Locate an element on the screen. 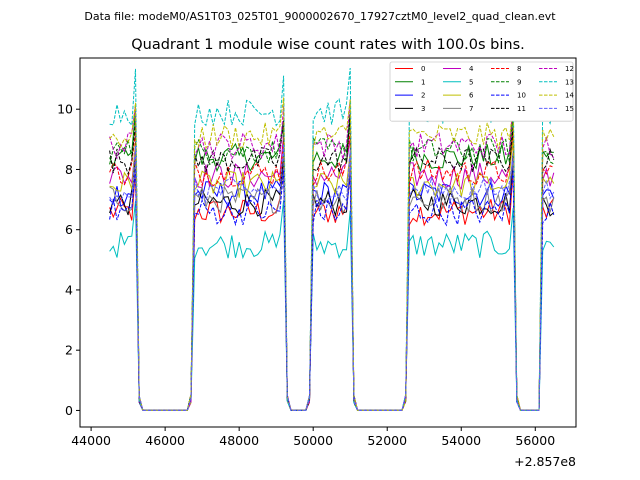 The width and height of the screenshot is (640, 480). legend-label: 15 is located at coordinates (569, 109).